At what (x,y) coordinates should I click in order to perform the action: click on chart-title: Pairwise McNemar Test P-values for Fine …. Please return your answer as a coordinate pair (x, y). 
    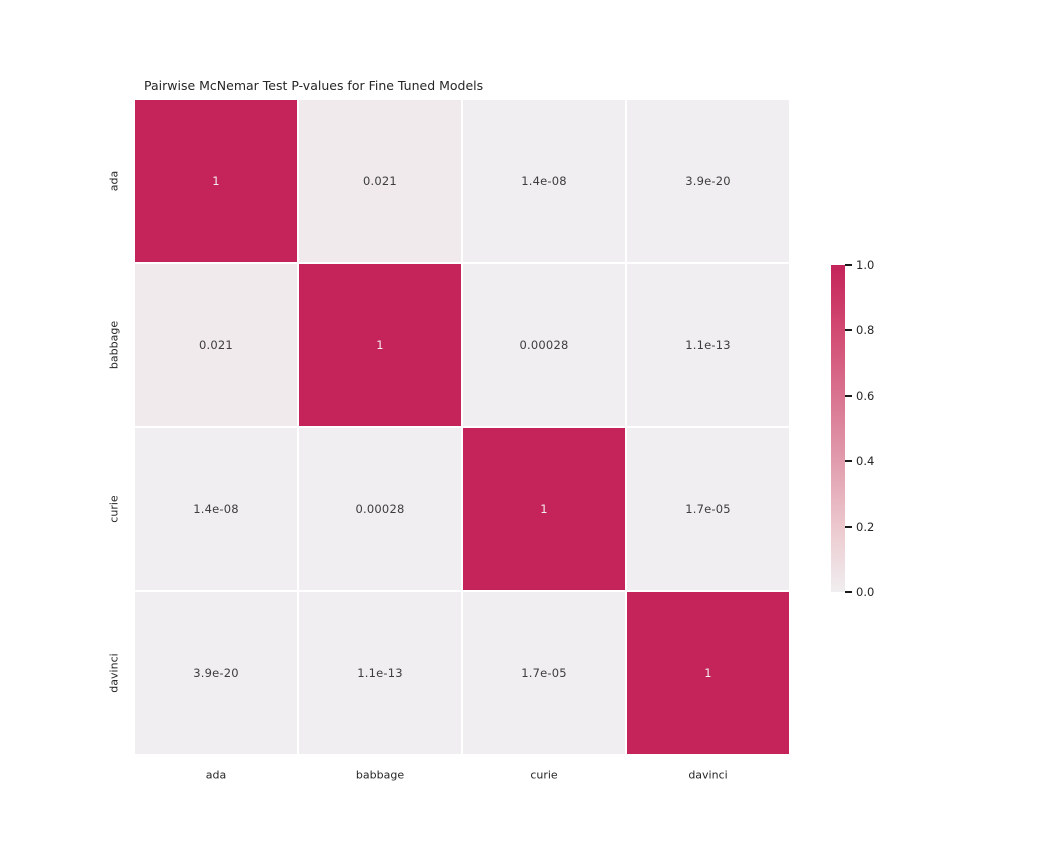
    Looking at the image, I should click on (314, 85).